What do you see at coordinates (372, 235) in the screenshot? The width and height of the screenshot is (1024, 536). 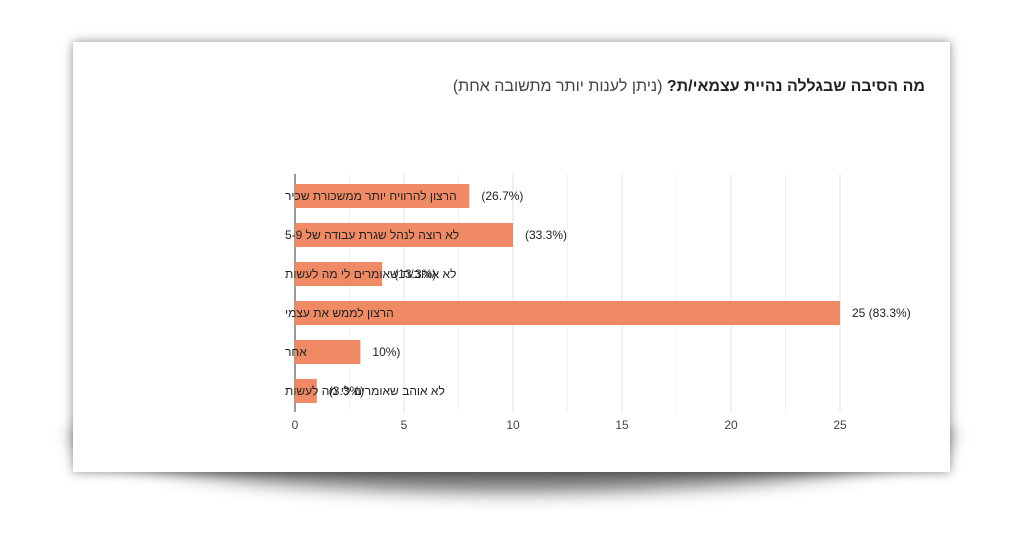 I see `category-label: לא רוצה לנהל שגרת עבודה של 5-9` at bounding box center [372, 235].